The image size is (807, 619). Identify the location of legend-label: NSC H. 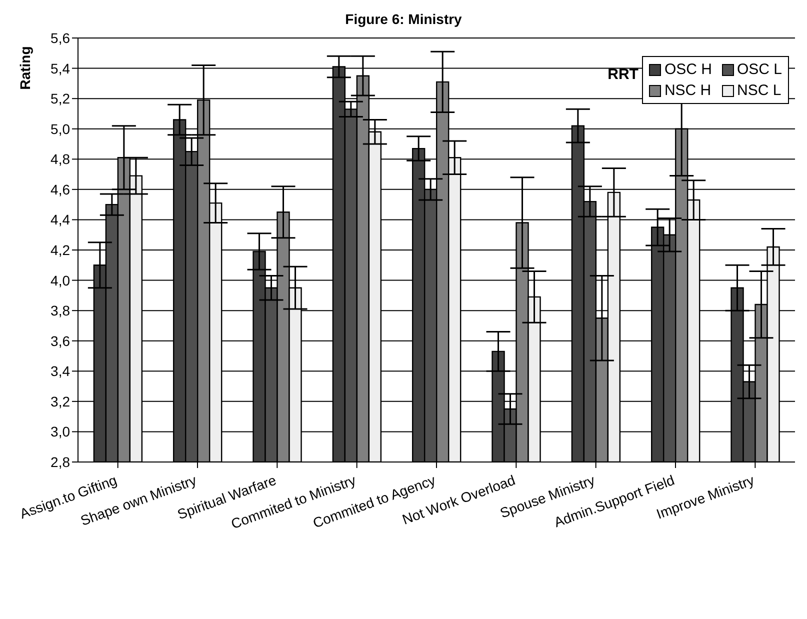
(687, 90).